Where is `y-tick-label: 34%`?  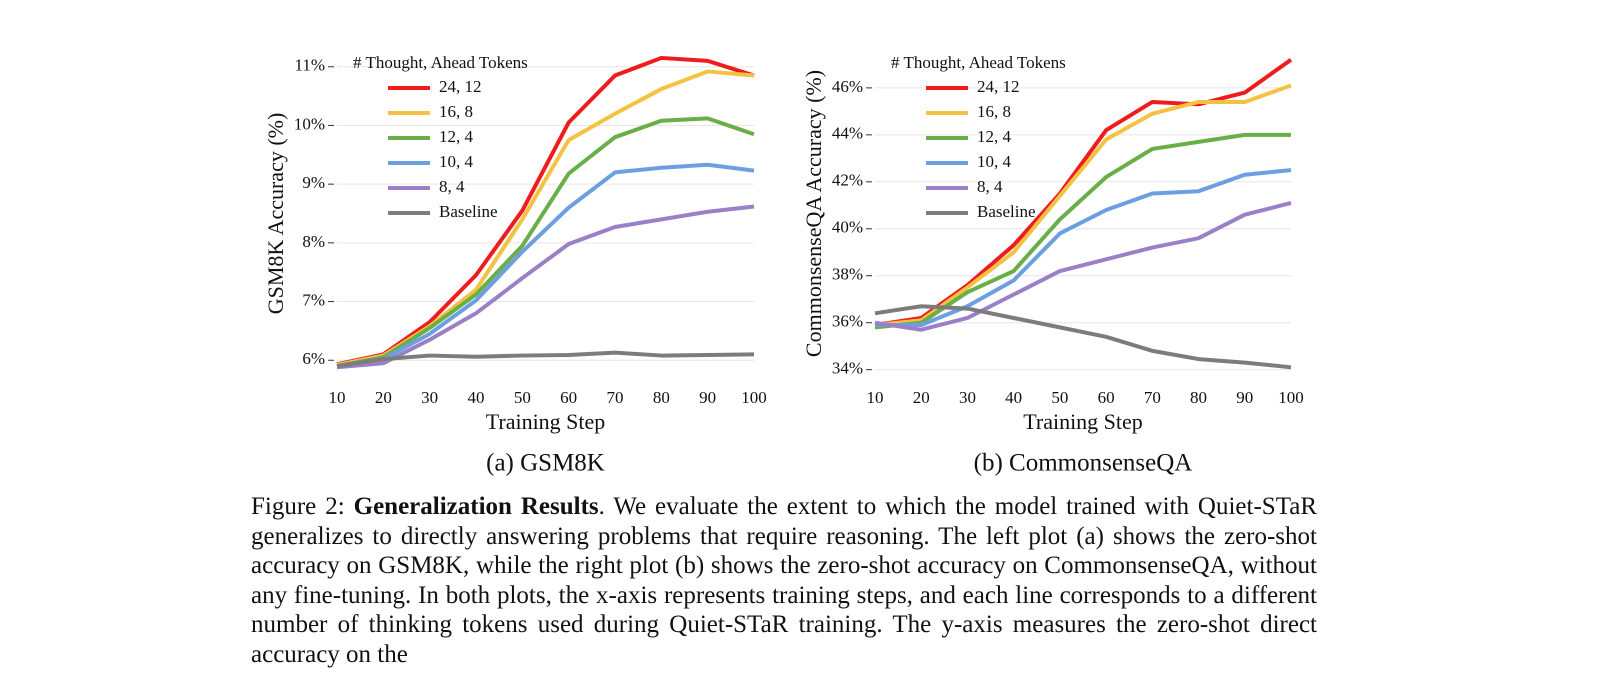 y-tick-label: 34% is located at coordinates (847, 368).